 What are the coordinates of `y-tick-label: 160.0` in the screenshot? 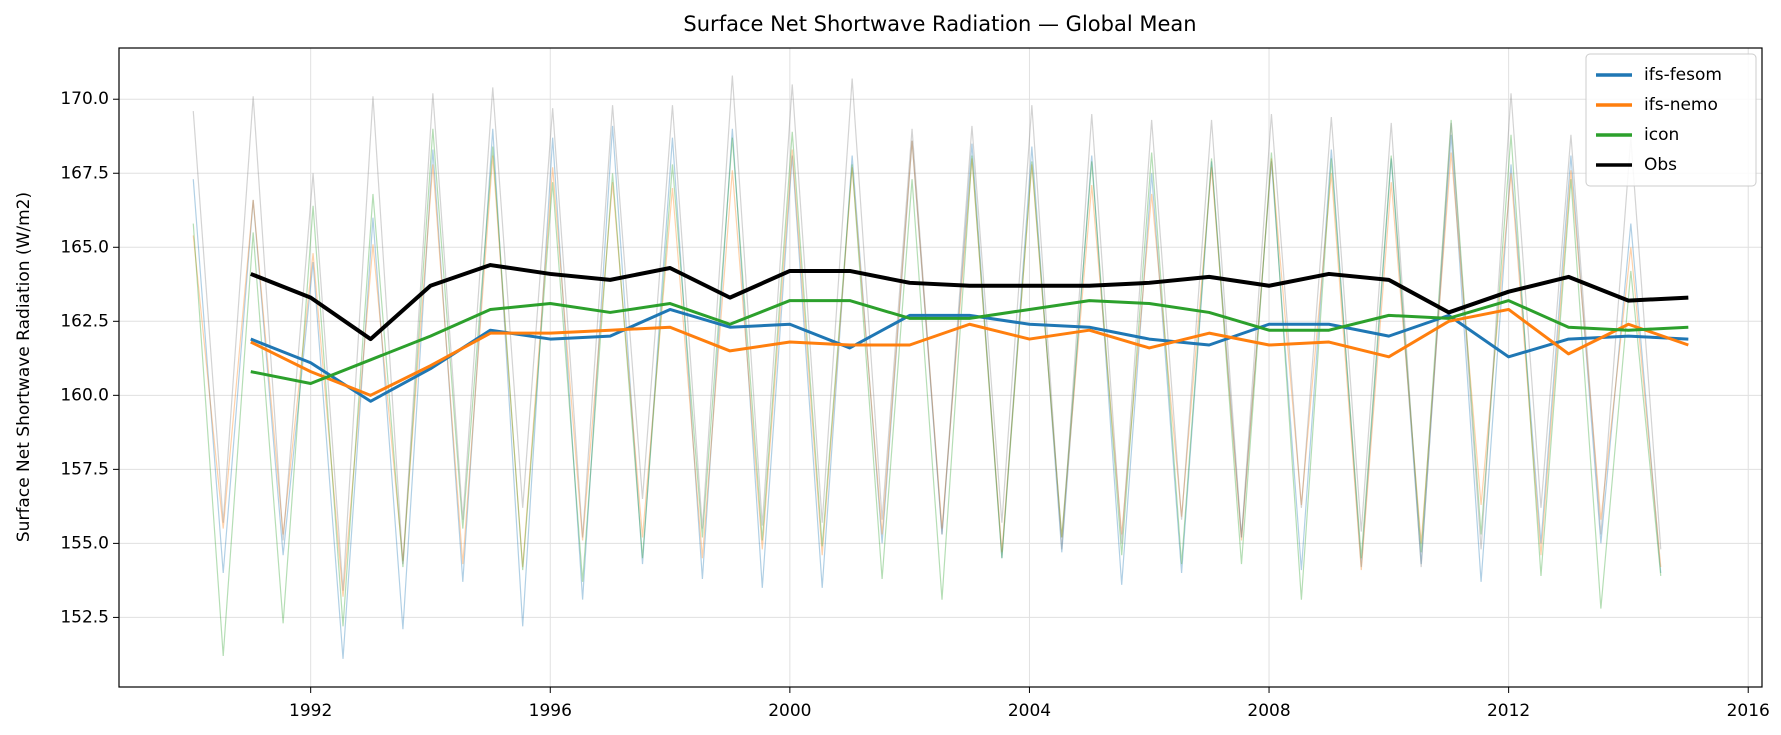 It's located at (84, 395).